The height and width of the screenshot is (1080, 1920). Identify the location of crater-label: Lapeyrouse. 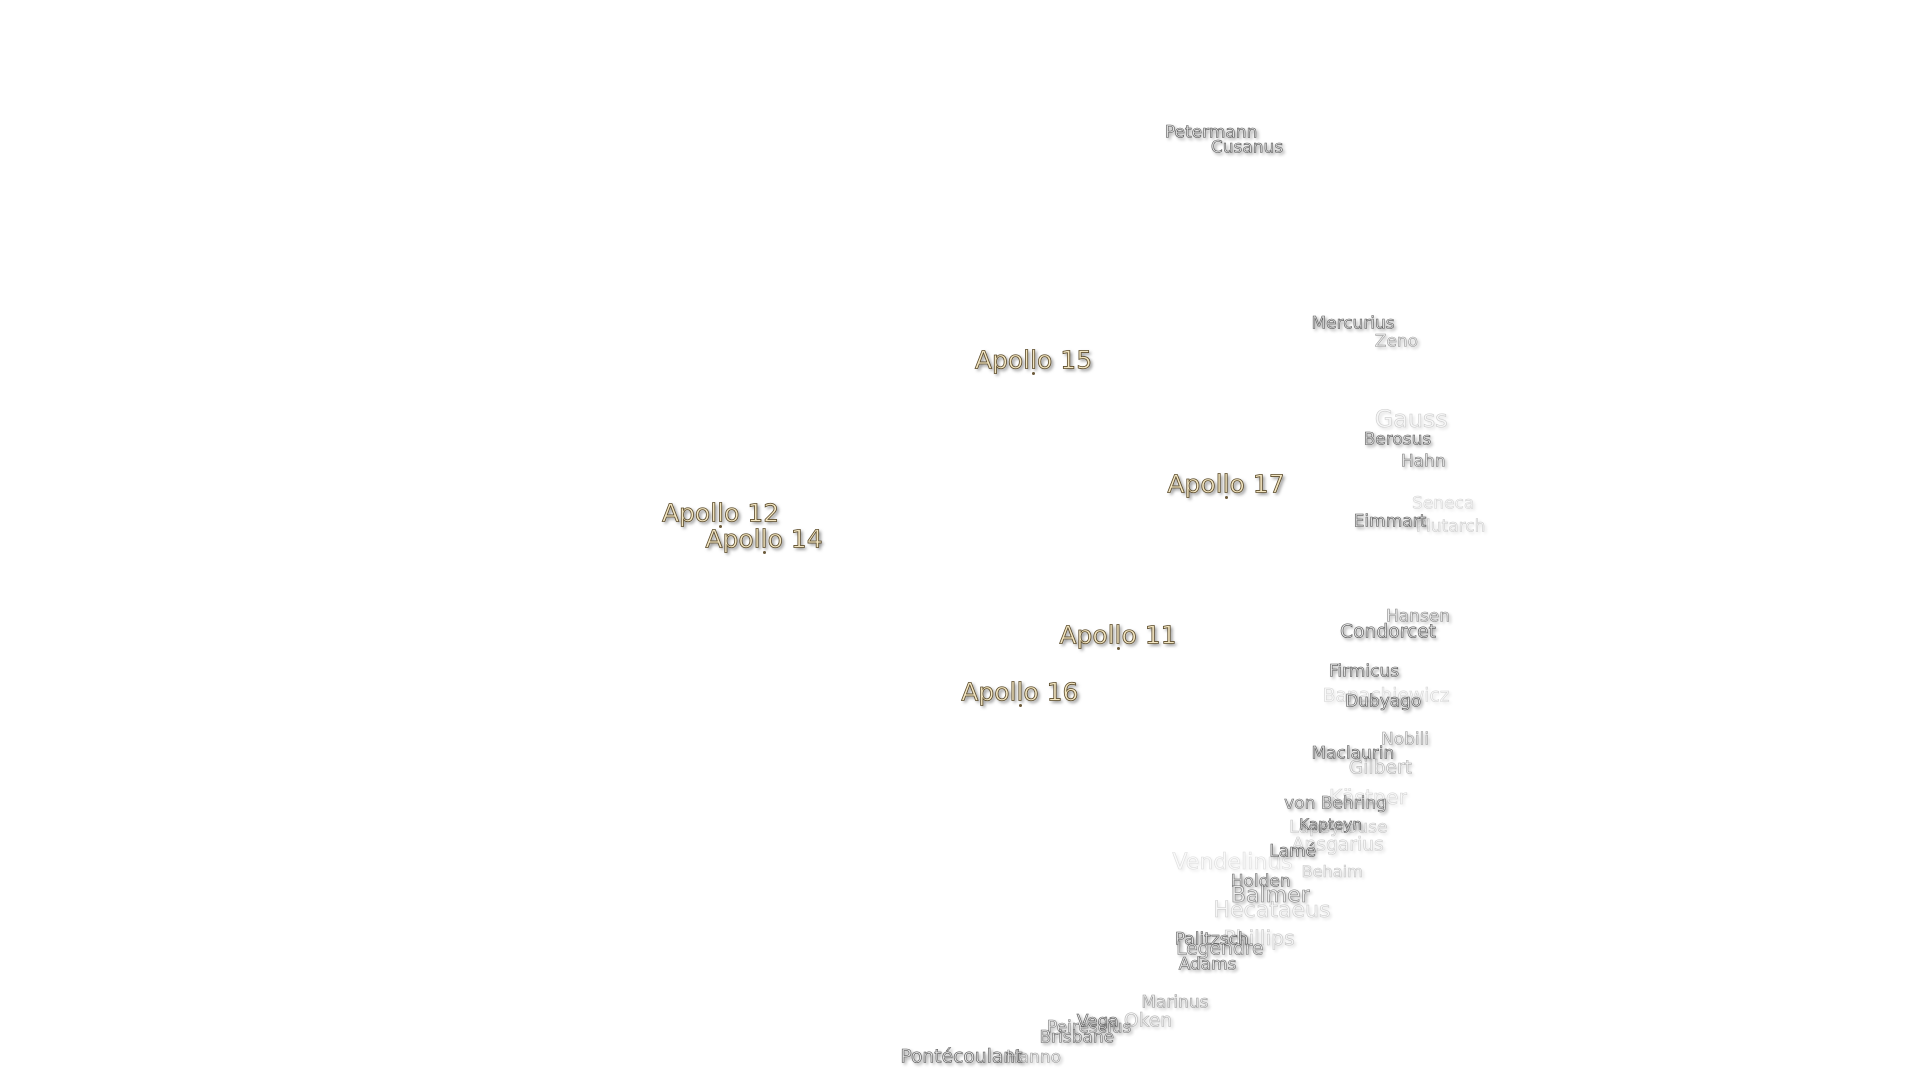
(1338, 827).